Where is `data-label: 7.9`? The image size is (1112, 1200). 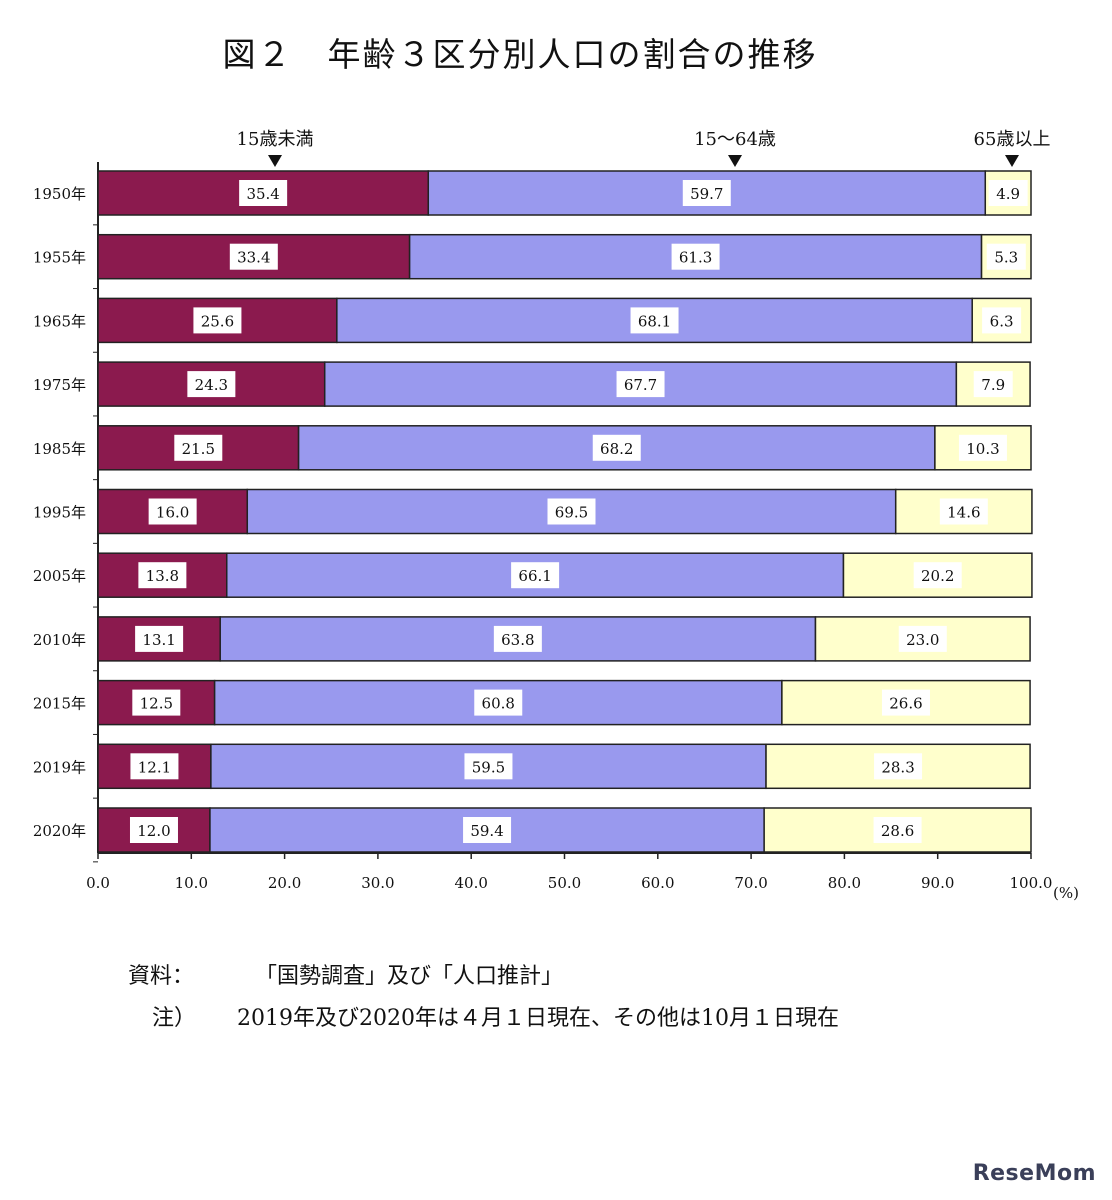 data-label: 7.9 is located at coordinates (993, 385).